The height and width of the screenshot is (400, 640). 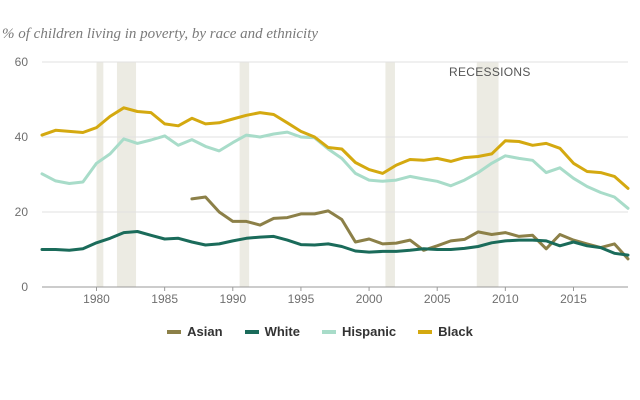 I want to click on legend-item-black: Black, so click(x=445, y=331).